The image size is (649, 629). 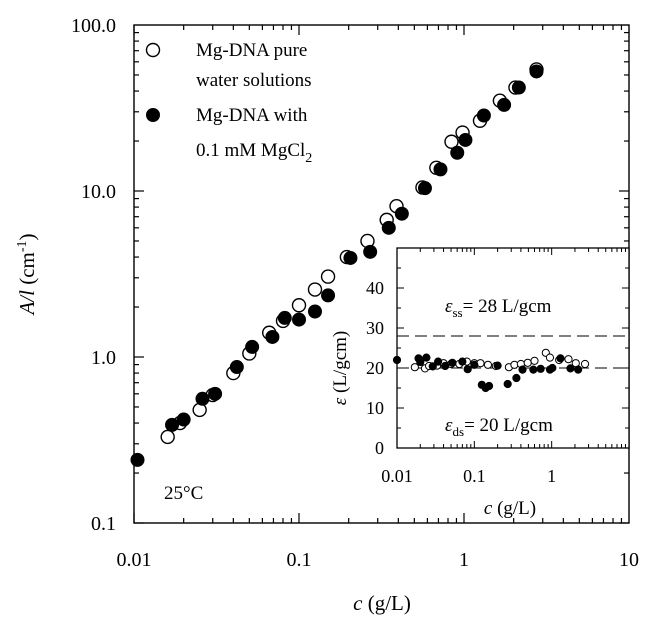 I want to click on y-tick-label: 100.0, so click(x=93, y=26).